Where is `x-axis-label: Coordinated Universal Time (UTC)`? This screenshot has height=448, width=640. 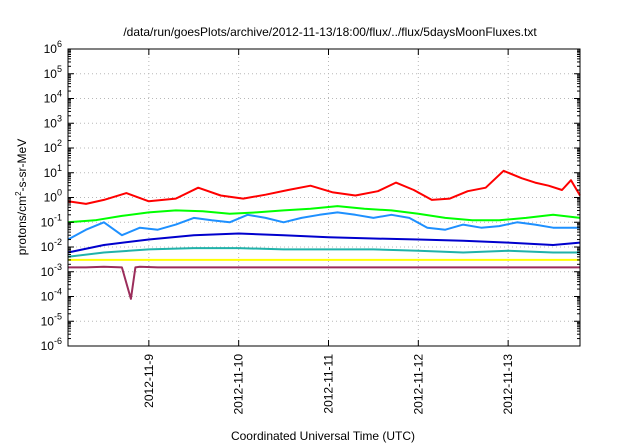
x-axis-label: Coordinated Universal Time (UTC) is located at coordinates (323, 436).